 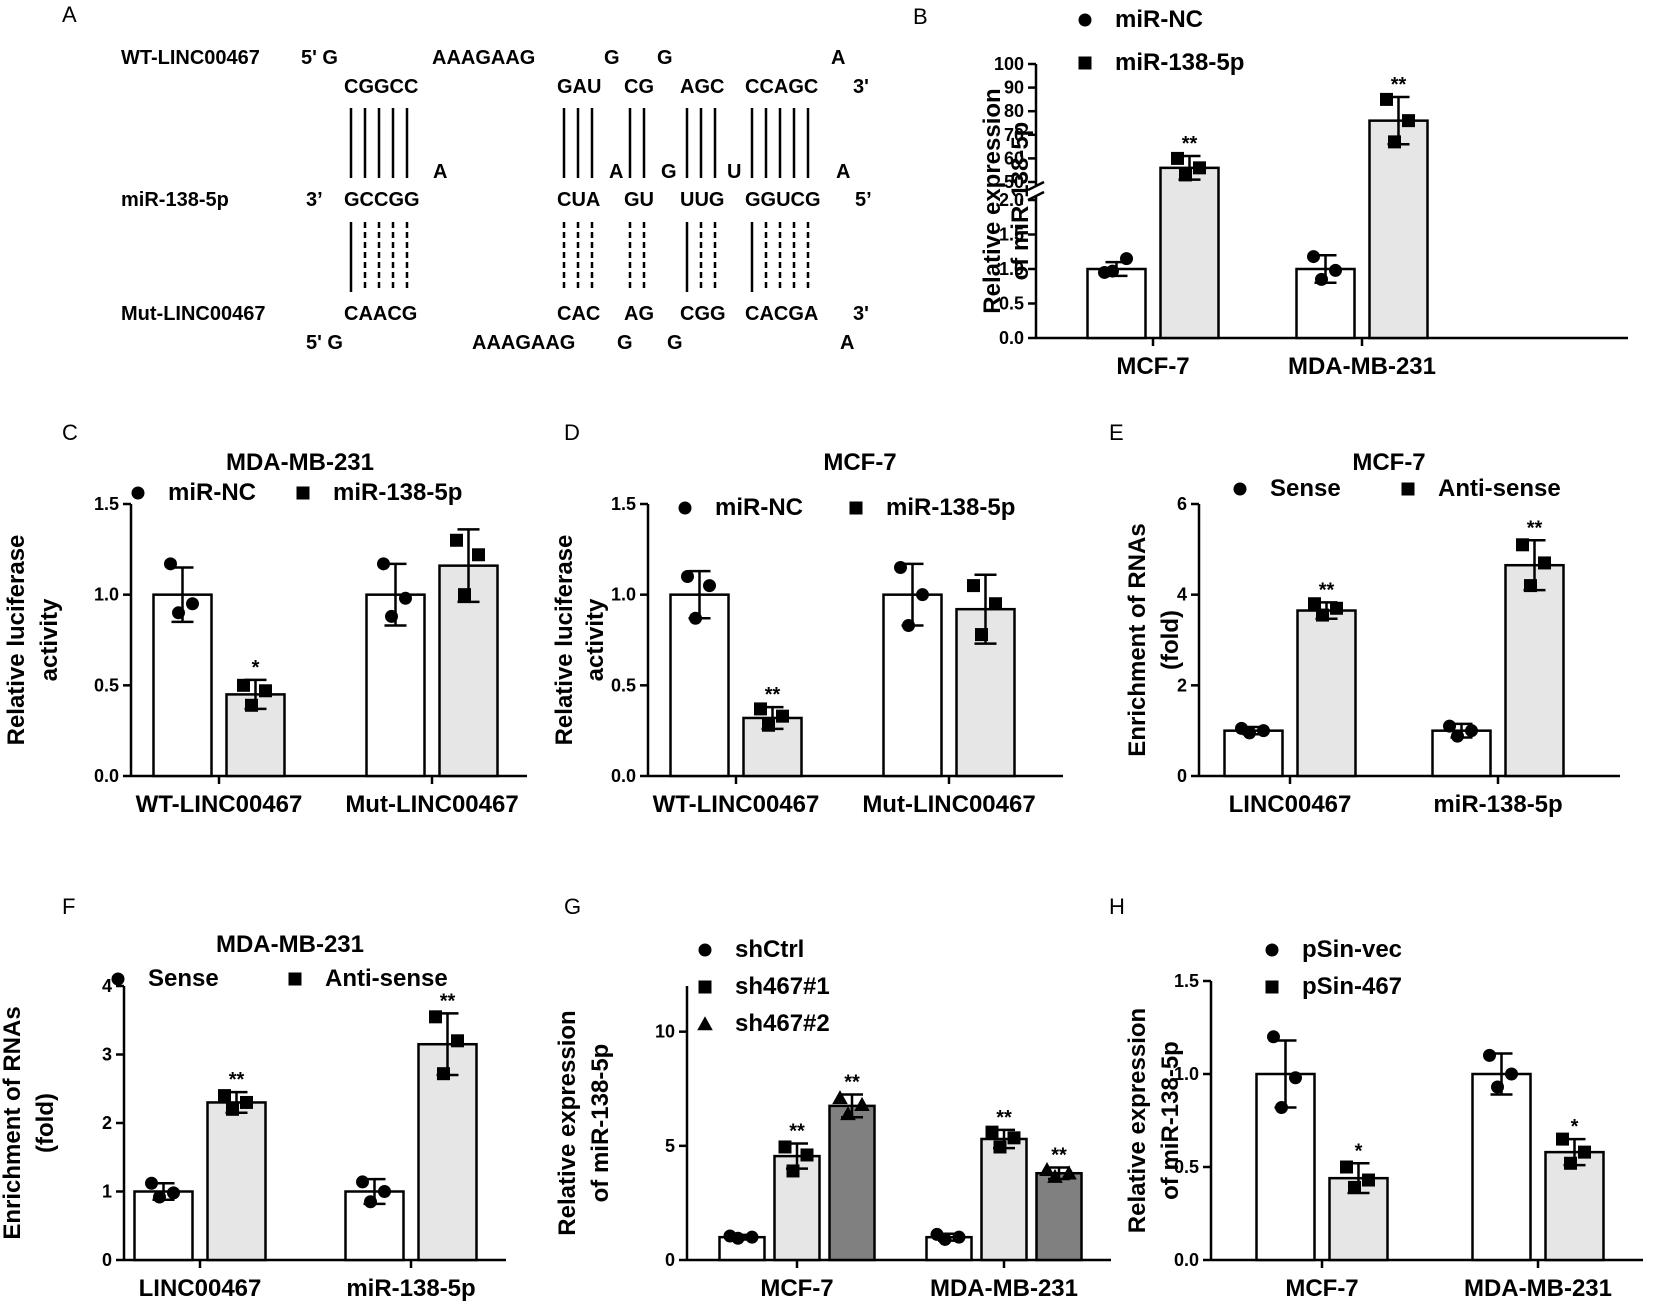 I want to click on wt-pair-seg-3: CG, so click(x=639, y=87).